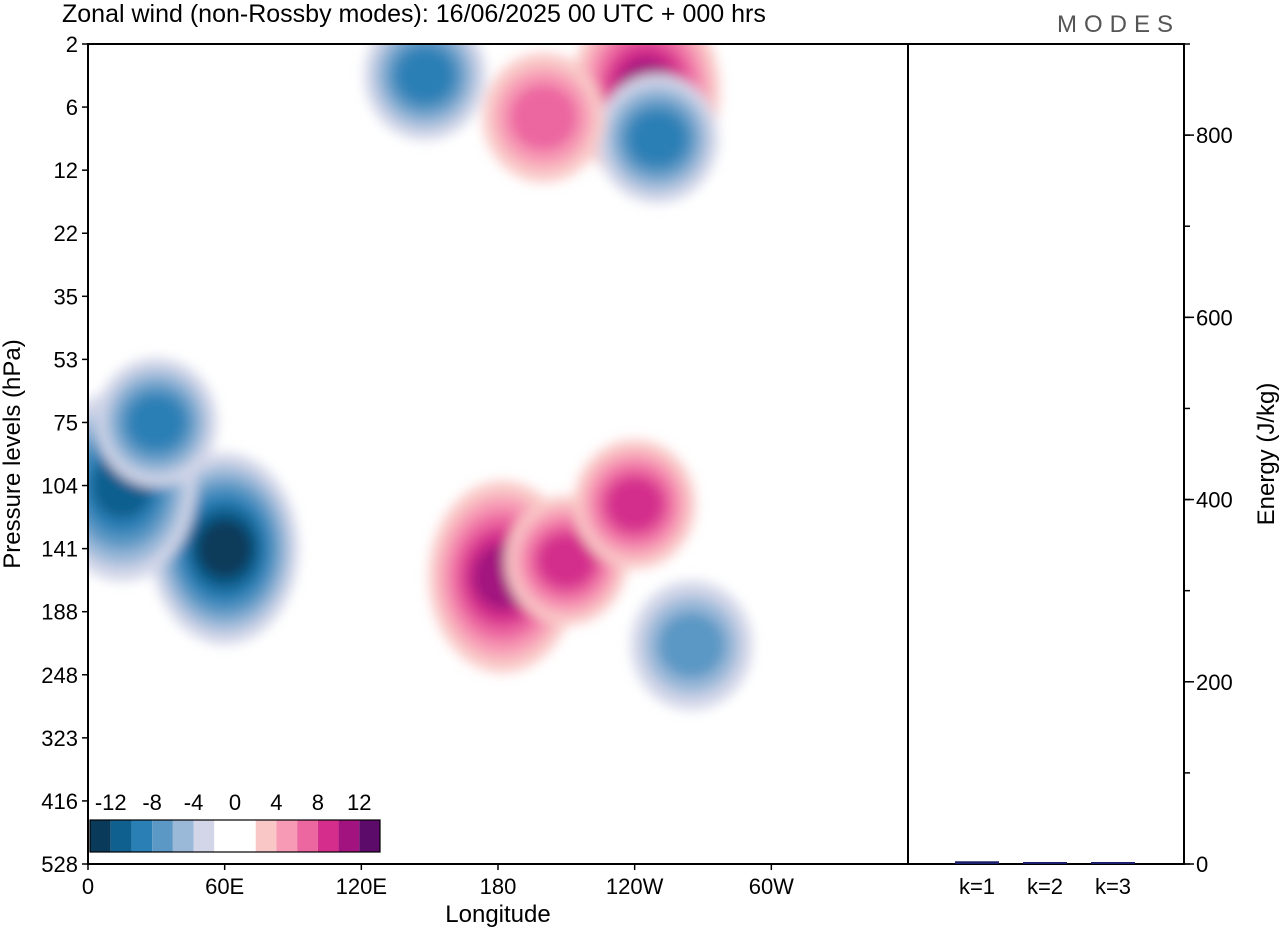 Image resolution: width=1280 pixels, height=930 pixels. I want to click on energy-tick-label: 0, so click(1202, 864).